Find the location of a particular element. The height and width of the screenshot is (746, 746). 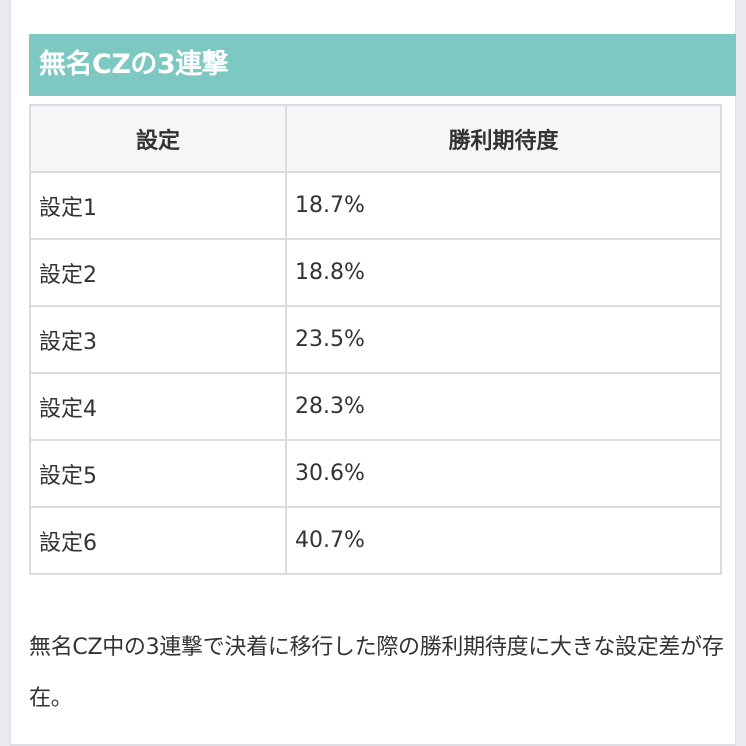

section-heading: 無名CZの3連撃 is located at coordinates (382, 65).